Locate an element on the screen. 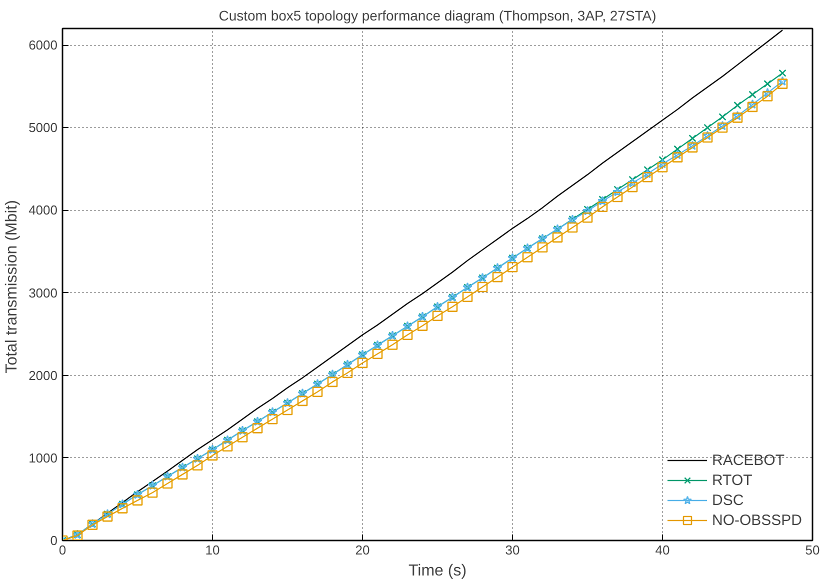 Image resolution: width=822 pixels, height=582 pixels. legend-label: RTOT is located at coordinates (732, 480).